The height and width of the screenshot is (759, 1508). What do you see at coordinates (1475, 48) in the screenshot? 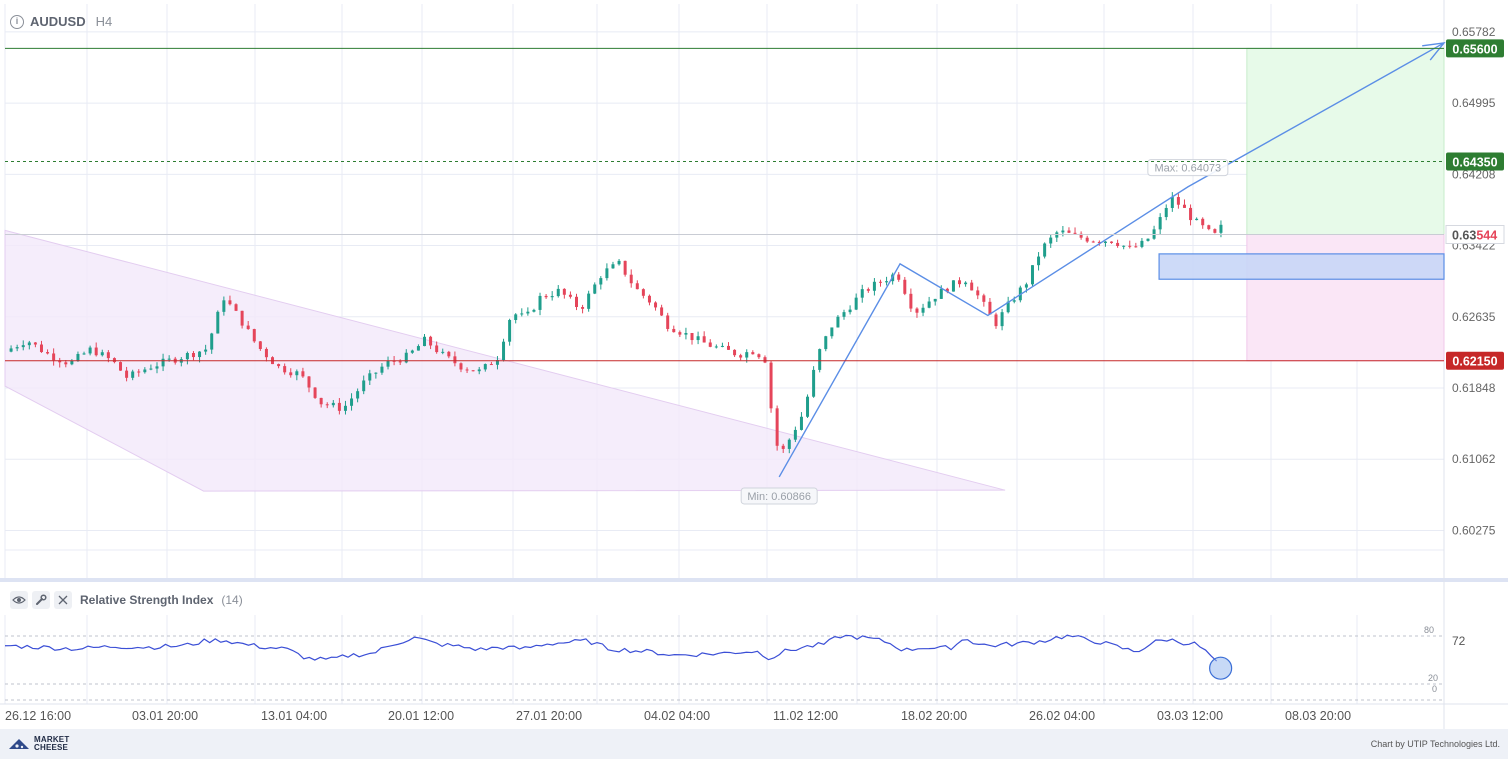
I see `price-level-tag` at bounding box center [1475, 48].